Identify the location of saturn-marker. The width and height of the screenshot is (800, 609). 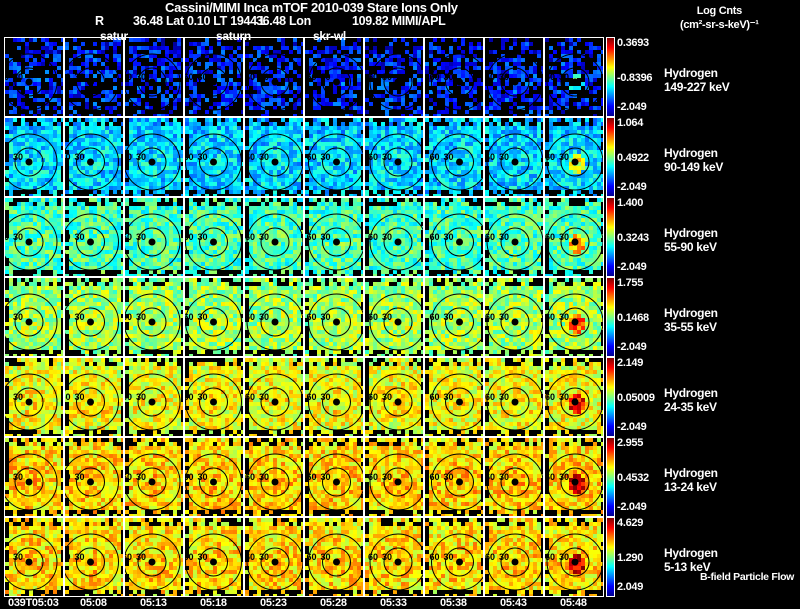
(29, 242).